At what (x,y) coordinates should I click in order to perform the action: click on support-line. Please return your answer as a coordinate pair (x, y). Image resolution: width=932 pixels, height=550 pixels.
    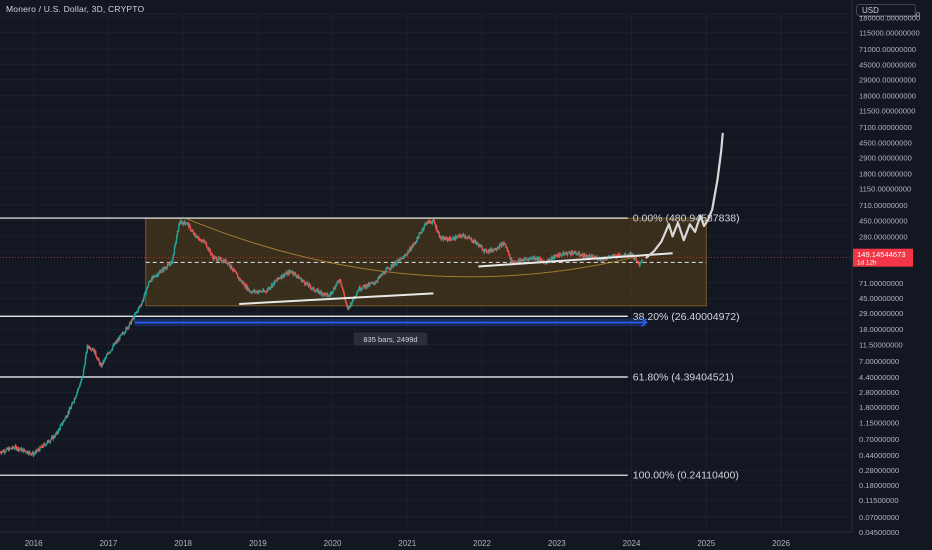
    Looking at the image, I should click on (575, 260).